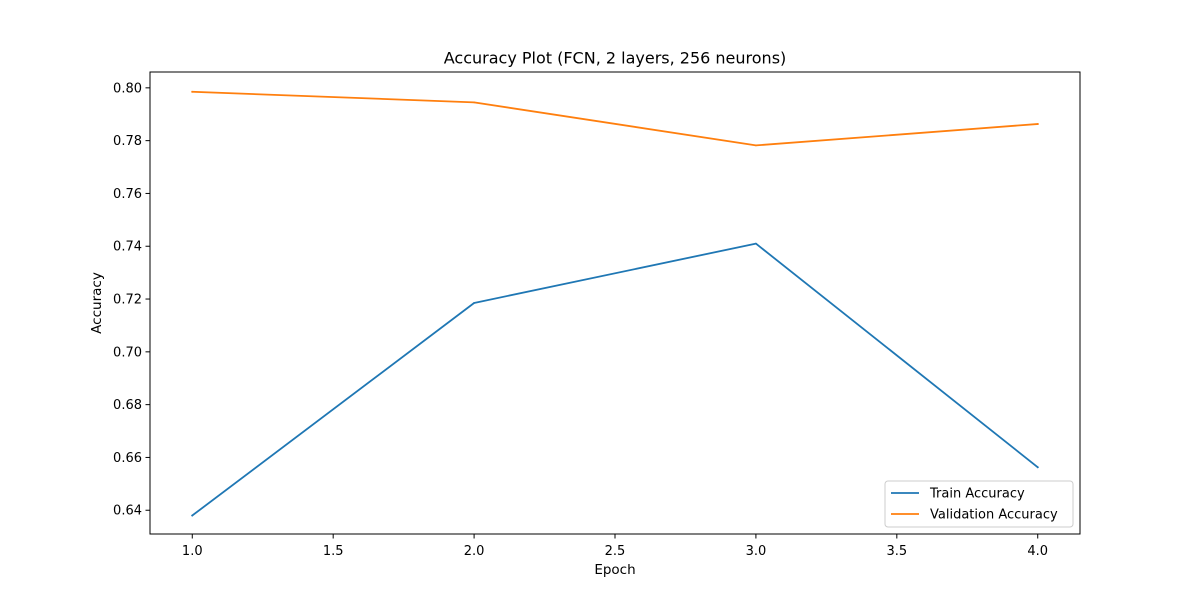 The height and width of the screenshot is (600, 1200). Describe the element at coordinates (127, 300) in the screenshot. I see `y-tick-label: 0.72` at that location.